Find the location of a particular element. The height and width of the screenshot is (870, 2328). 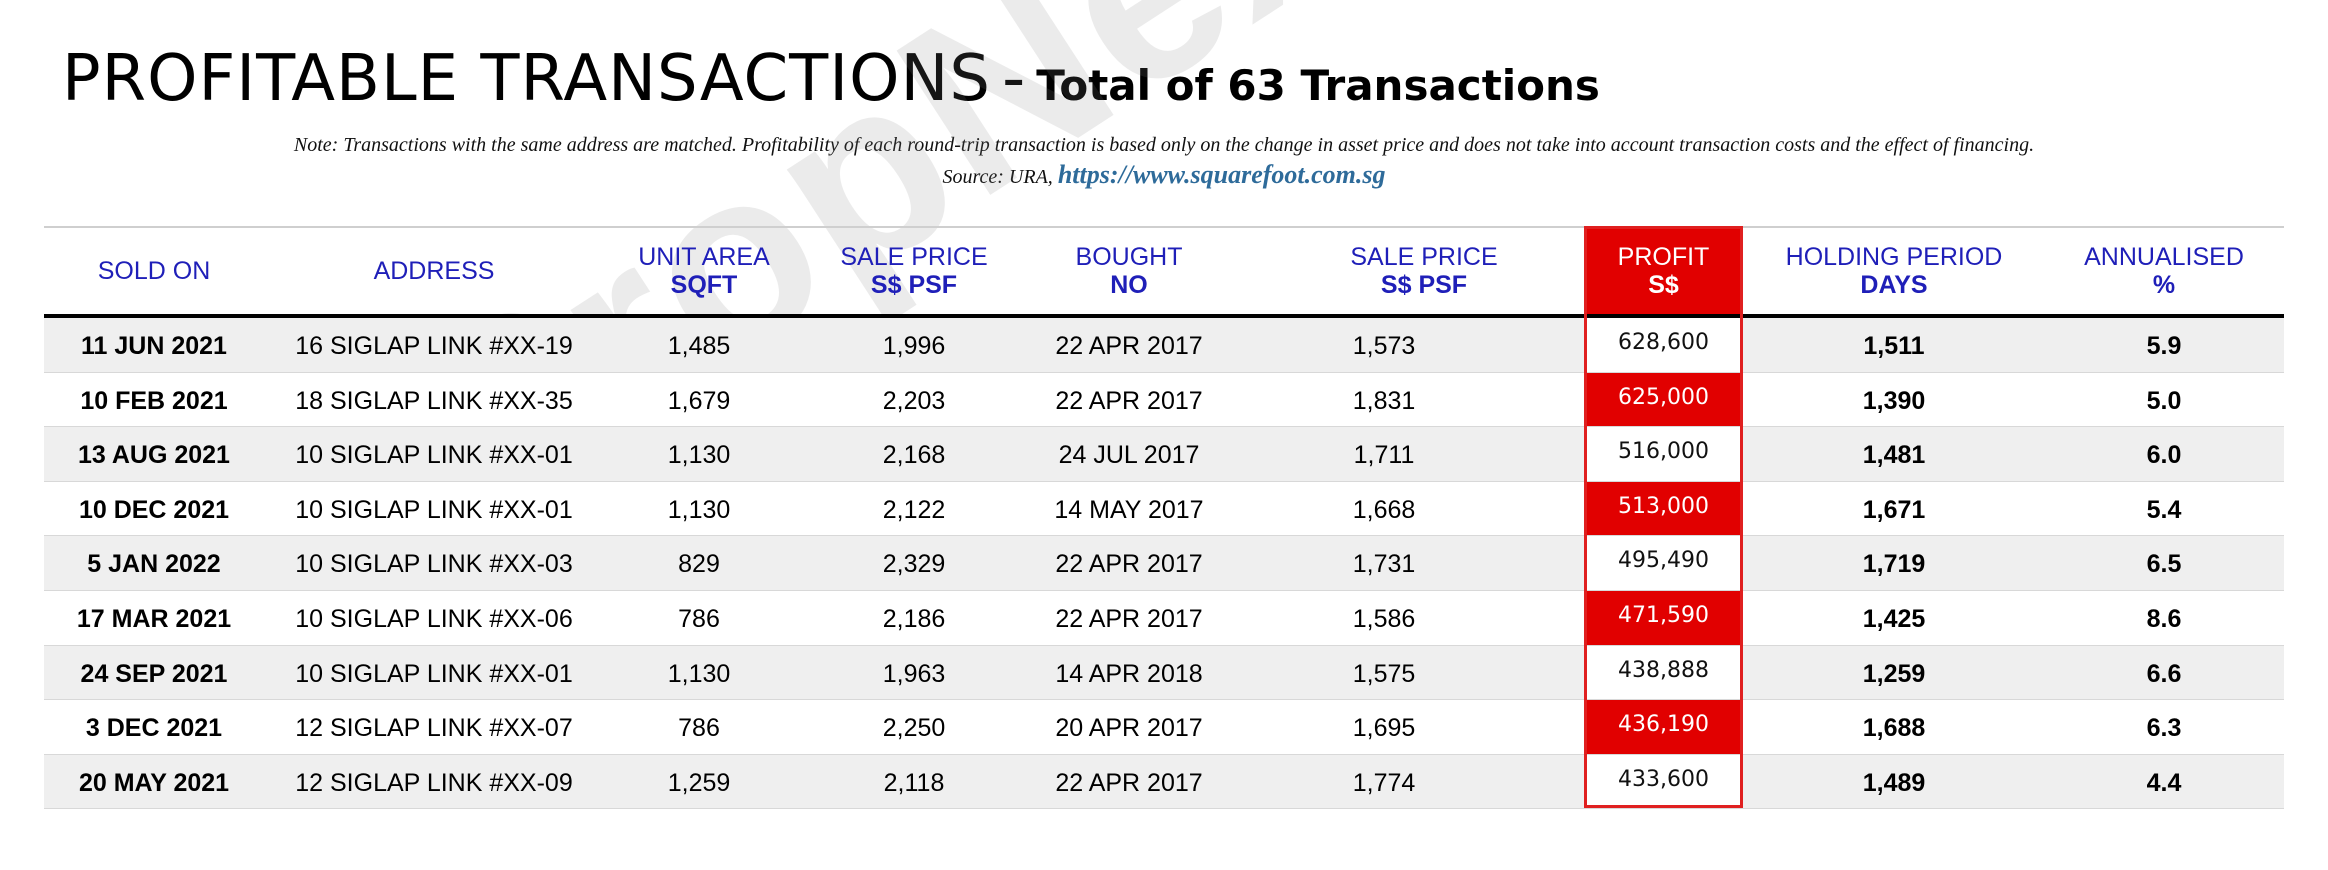

cell-sold-on: 13 AUG 2021 is located at coordinates (154, 455).